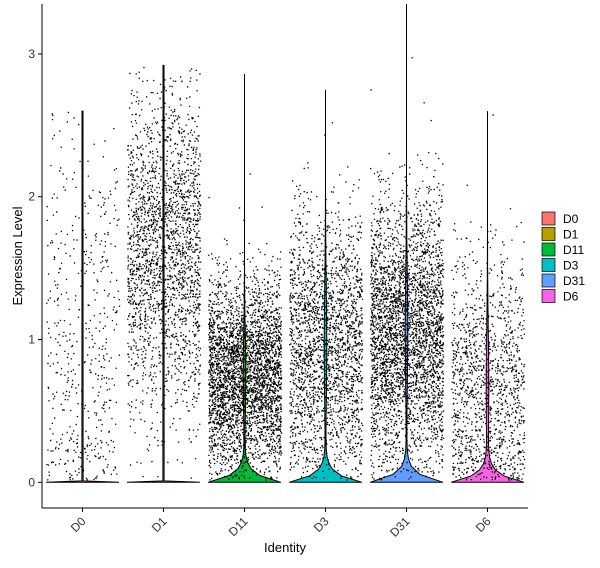  What do you see at coordinates (571, 266) in the screenshot?
I see `legend-label-d3: D3` at bounding box center [571, 266].